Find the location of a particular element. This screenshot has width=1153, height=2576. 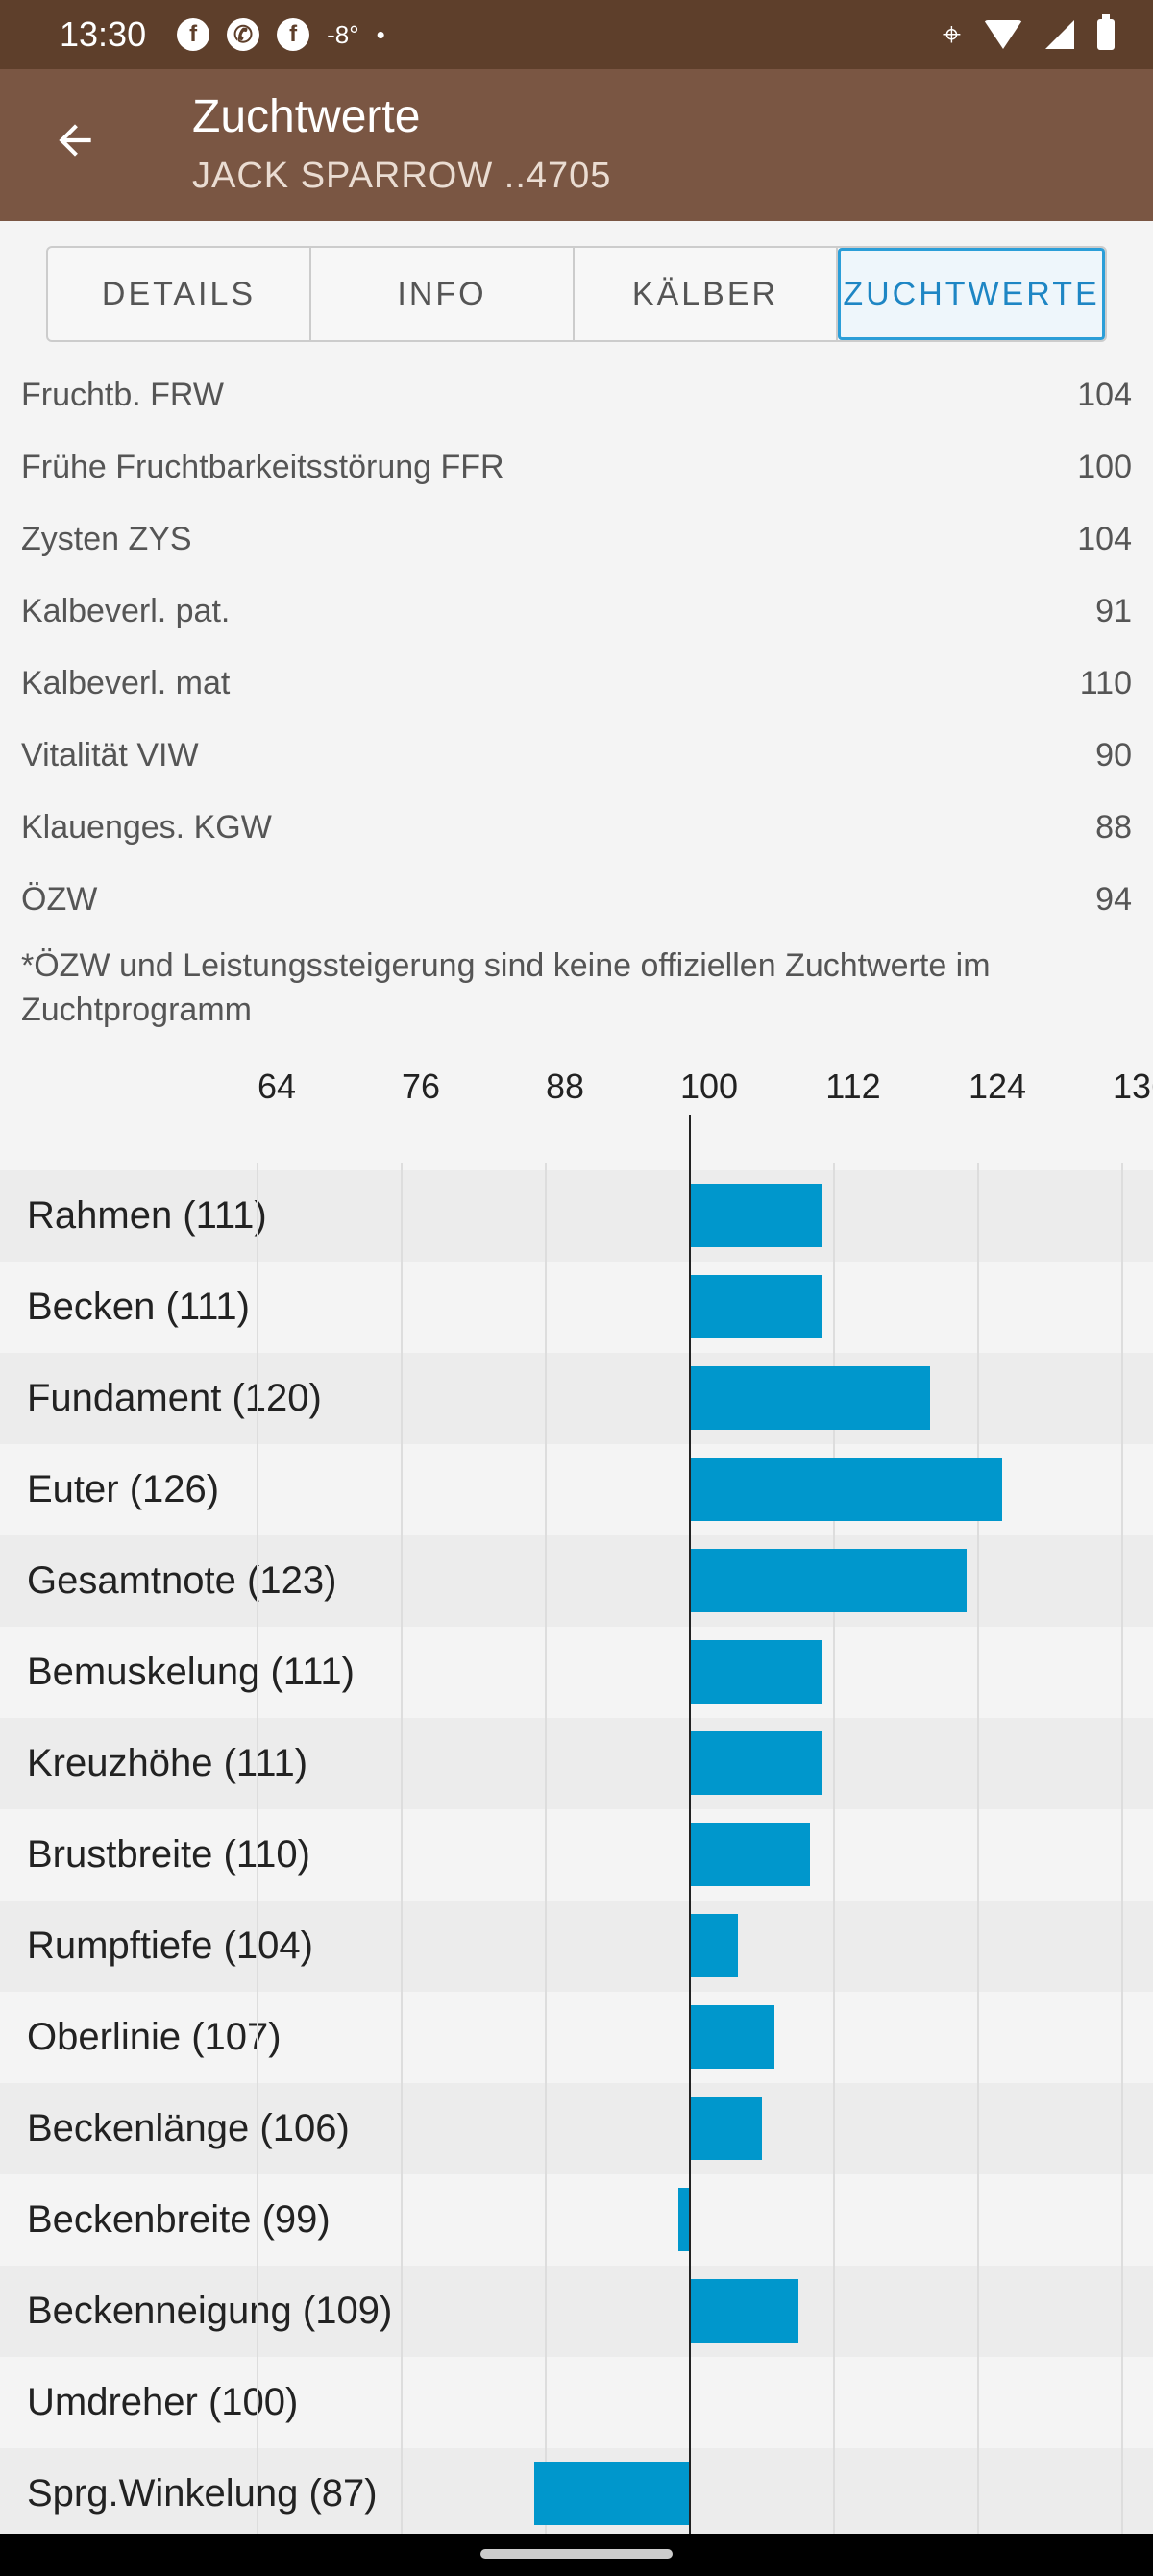

home-gesture-handle is located at coordinates (576, 2554).